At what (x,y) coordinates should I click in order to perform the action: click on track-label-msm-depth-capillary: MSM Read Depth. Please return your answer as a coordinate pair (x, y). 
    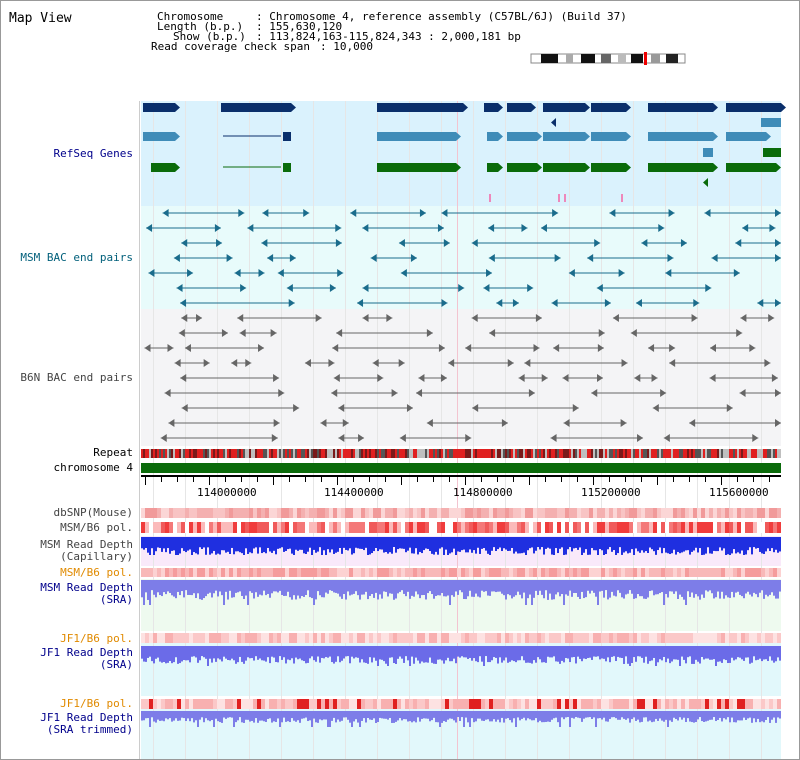
    Looking at the image, I should click on (86, 544).